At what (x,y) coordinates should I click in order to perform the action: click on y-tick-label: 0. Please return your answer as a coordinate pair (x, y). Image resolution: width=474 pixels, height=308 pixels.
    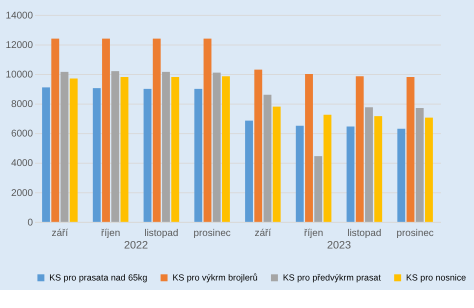
    Looking at the image, I should click on (31, 222).